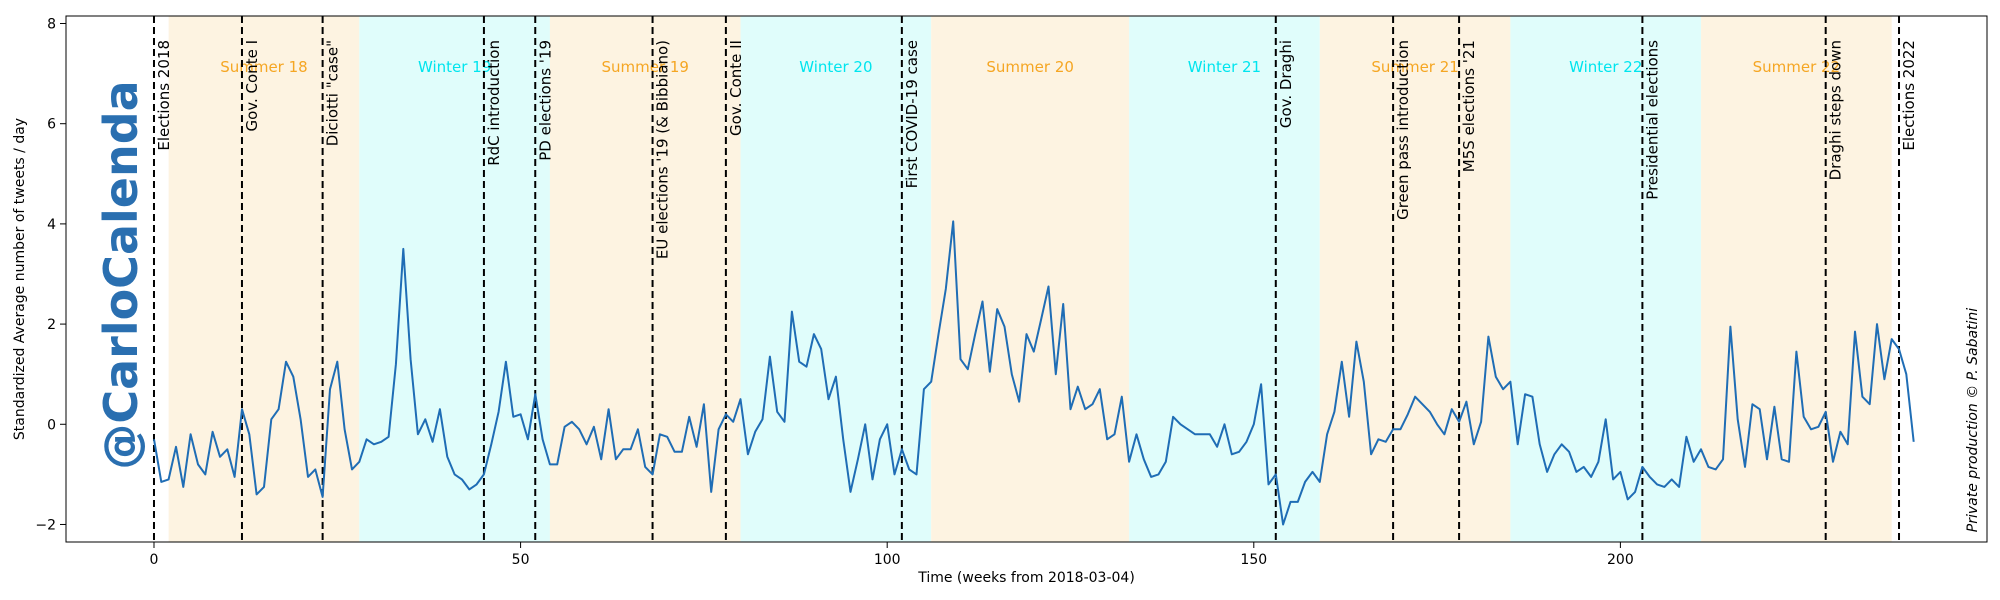 The image size is (2000, 600). Describe the element at coordinates (645, 67) in the screenshot. I see `season-label: Summer 19` at that location.